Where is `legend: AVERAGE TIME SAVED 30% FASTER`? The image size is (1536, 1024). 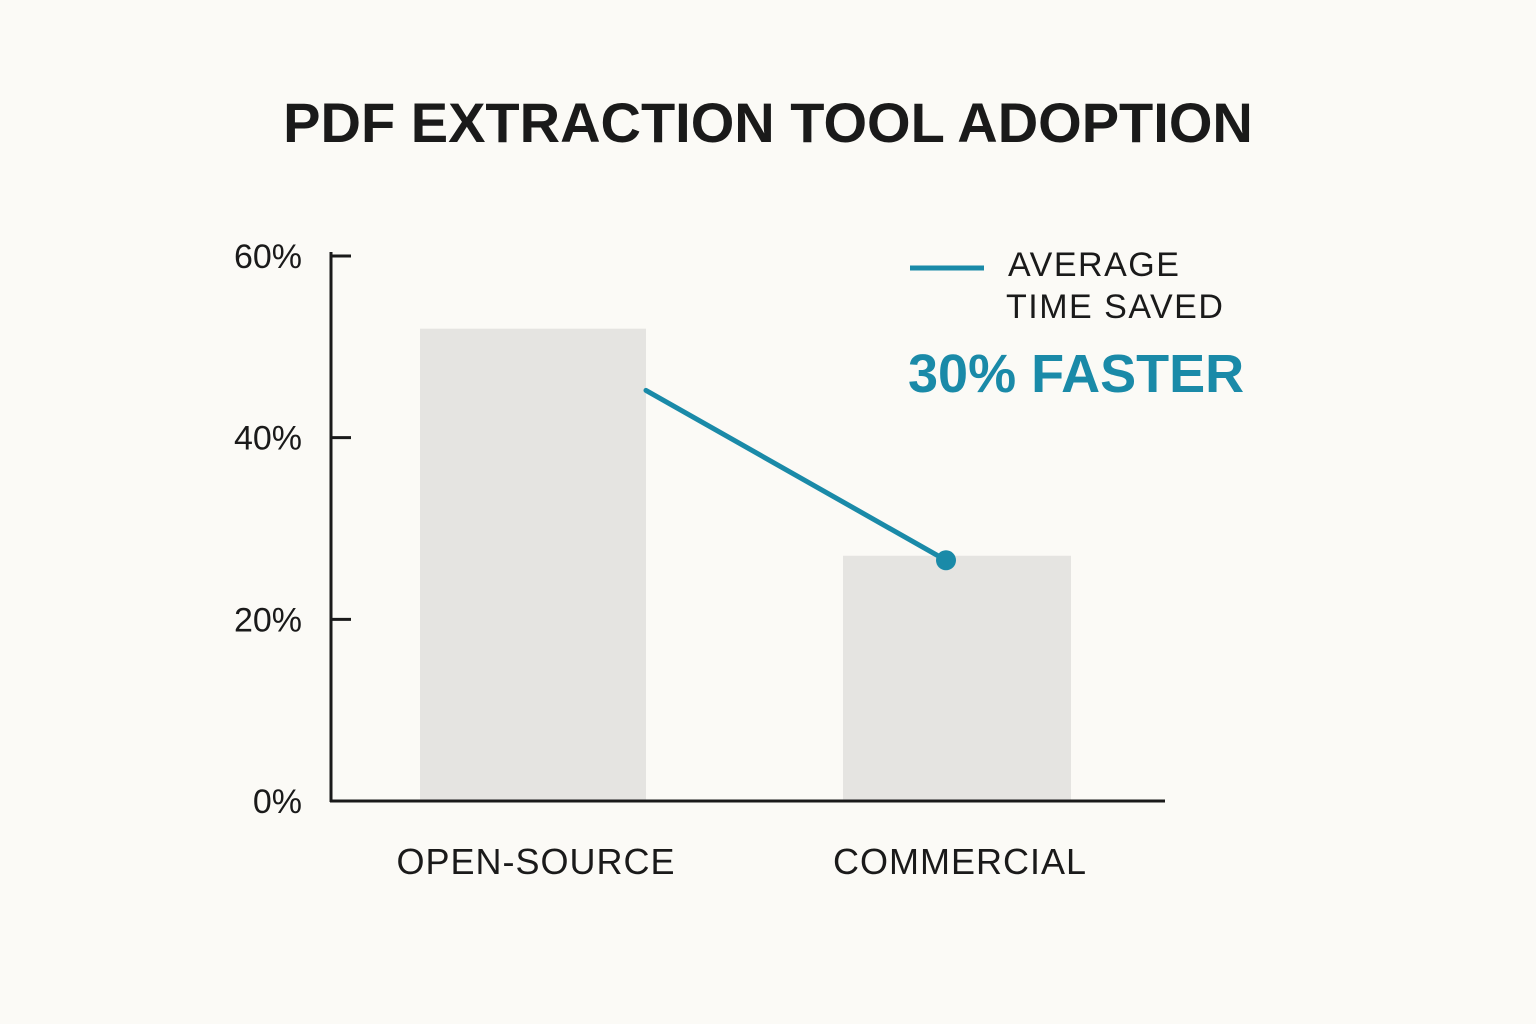
legend: AVERAGE TIME SAVED 30% FASTER is located at coordinates (1076, 325).